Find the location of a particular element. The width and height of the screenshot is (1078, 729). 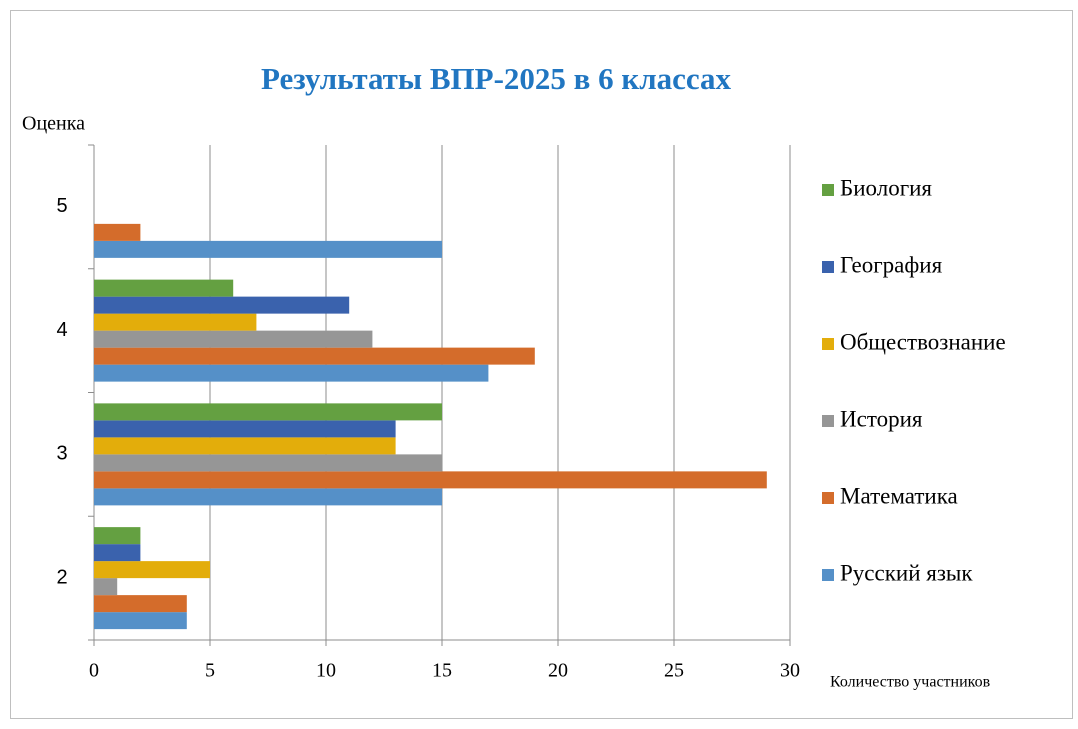

x-tick-label: 30 is located at coordinates (790, 671).